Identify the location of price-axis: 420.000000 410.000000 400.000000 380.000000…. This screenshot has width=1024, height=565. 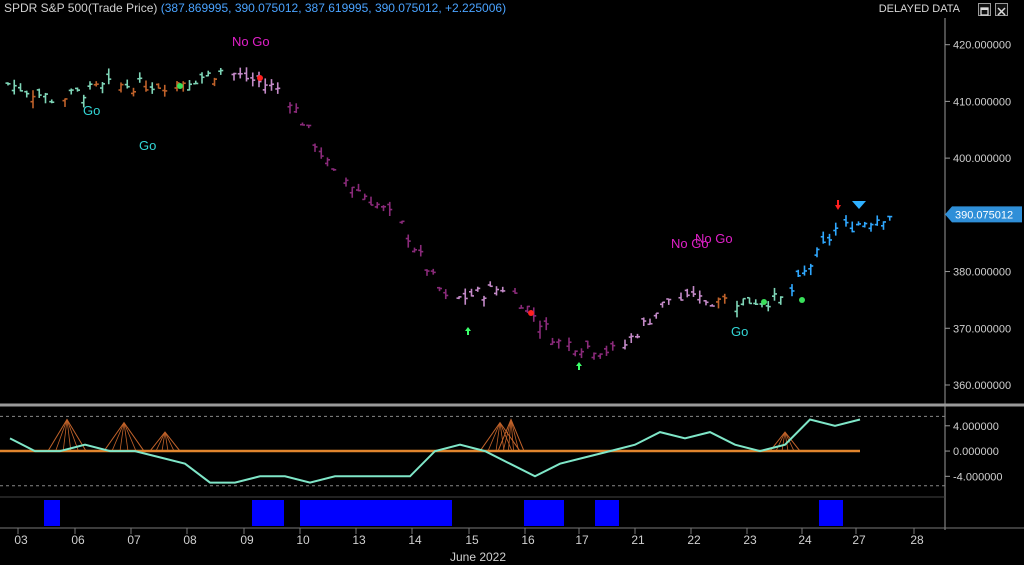
(983, 216).